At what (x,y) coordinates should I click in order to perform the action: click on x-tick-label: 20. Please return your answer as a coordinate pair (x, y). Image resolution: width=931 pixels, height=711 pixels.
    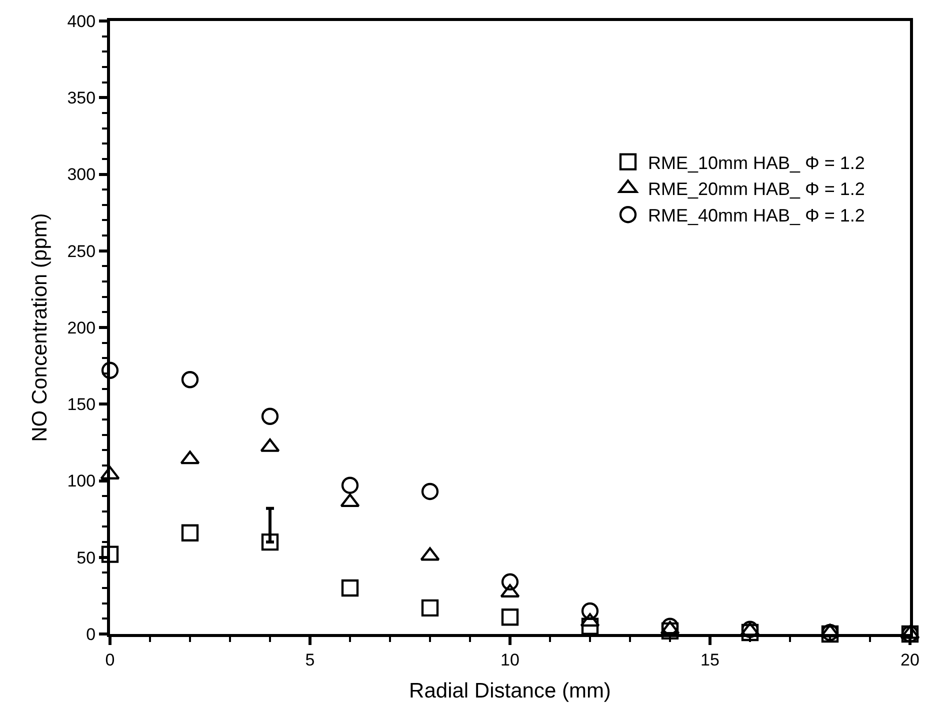
    Looking at the image, I should click on (910, 660).